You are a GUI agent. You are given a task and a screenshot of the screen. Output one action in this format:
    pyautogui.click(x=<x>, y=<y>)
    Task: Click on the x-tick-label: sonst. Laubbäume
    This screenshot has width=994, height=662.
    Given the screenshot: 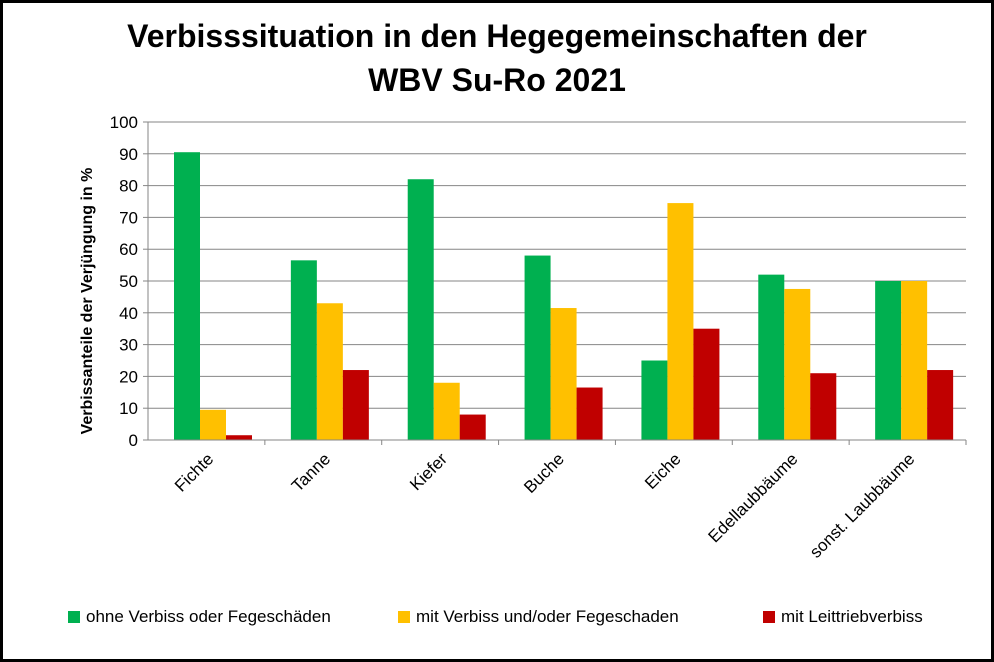 What is the action you would take?
    pyautogui.click(x=862, y=505)
    